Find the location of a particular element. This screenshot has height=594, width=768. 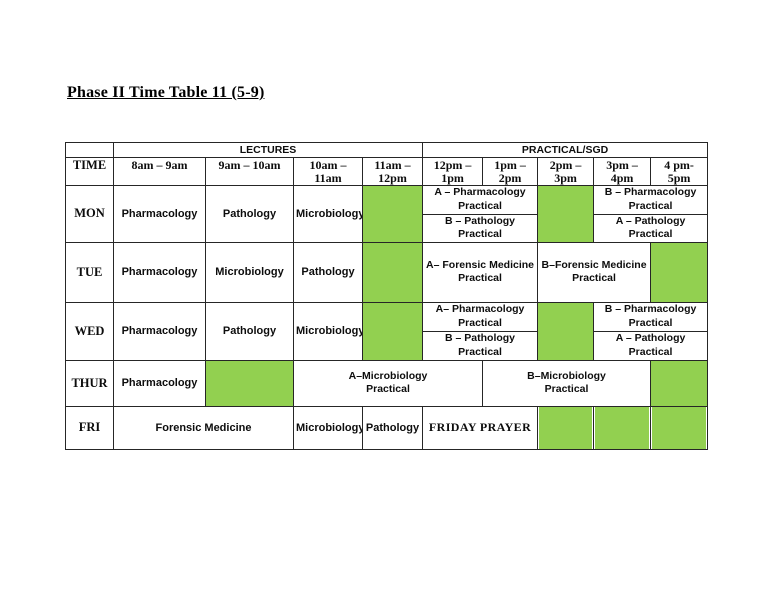

day-label-thur: THUR is located at coordinates (89, 383).